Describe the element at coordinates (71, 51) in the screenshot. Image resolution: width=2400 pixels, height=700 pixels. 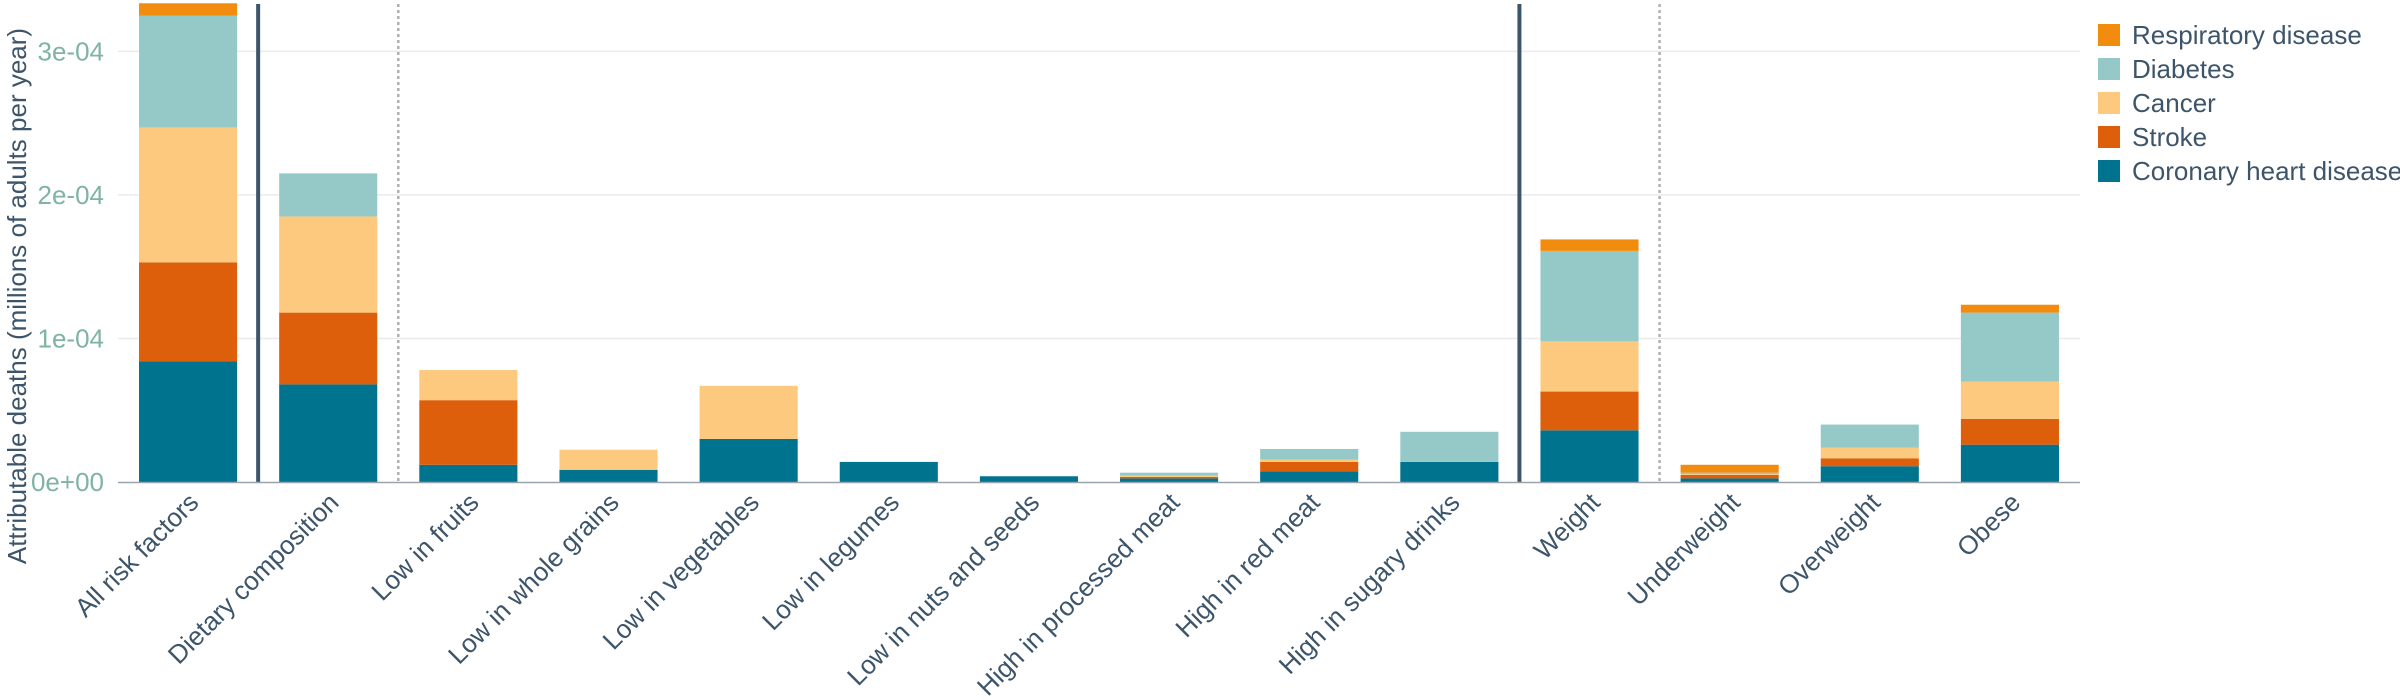
I see `y-tick-label: 3e-04` at that location.